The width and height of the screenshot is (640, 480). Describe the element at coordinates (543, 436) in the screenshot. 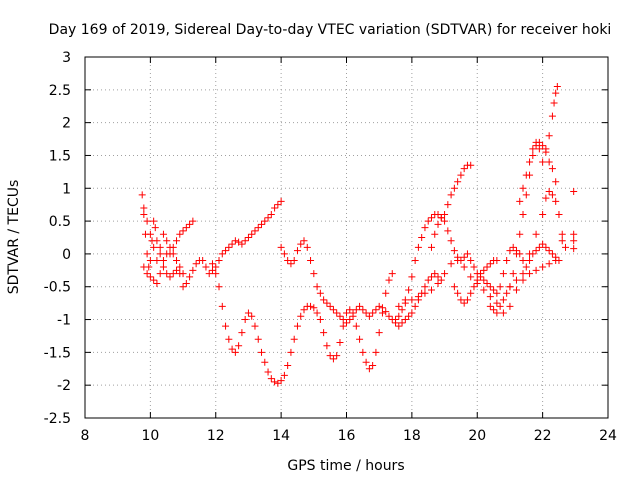

I see `x-tick-label: 22` at that location.